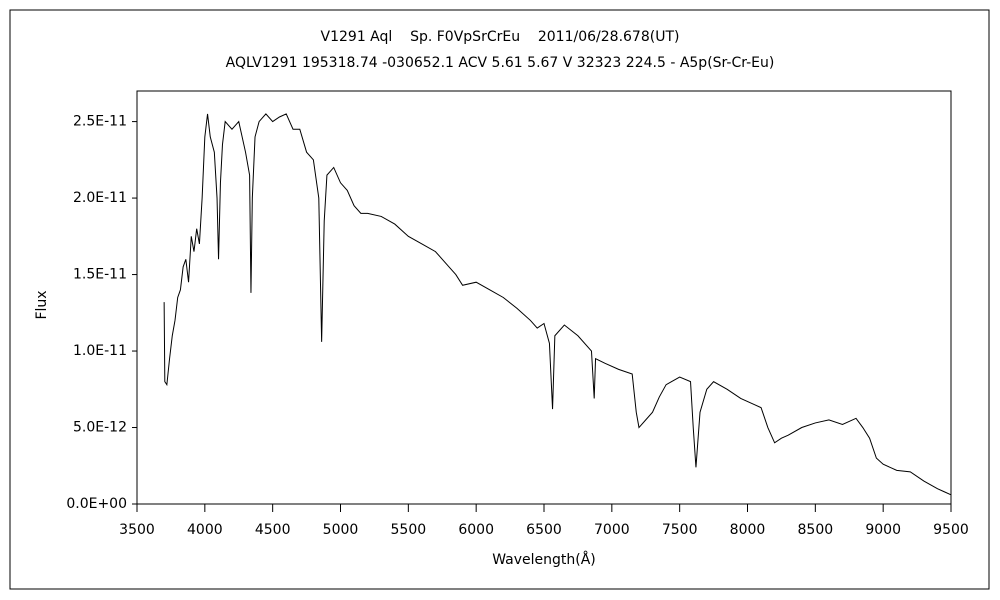 This screenshot has height=600, width=1000. Describe the element at coordinates (883, 530) in the screenshot. I see `x-tick-label: 9000` at that location.